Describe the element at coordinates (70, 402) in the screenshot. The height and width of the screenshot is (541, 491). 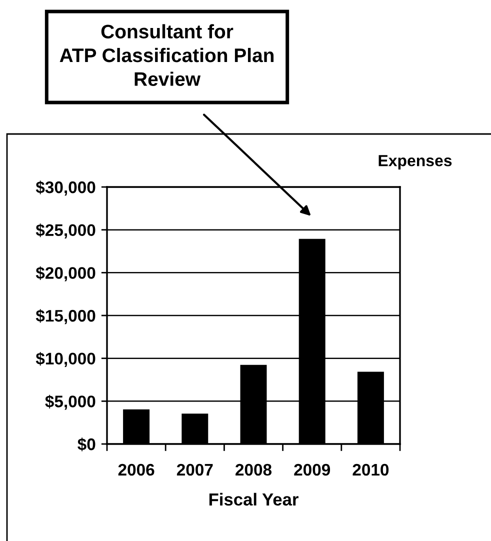
I see `y-tick-label: $5,000` at that location.